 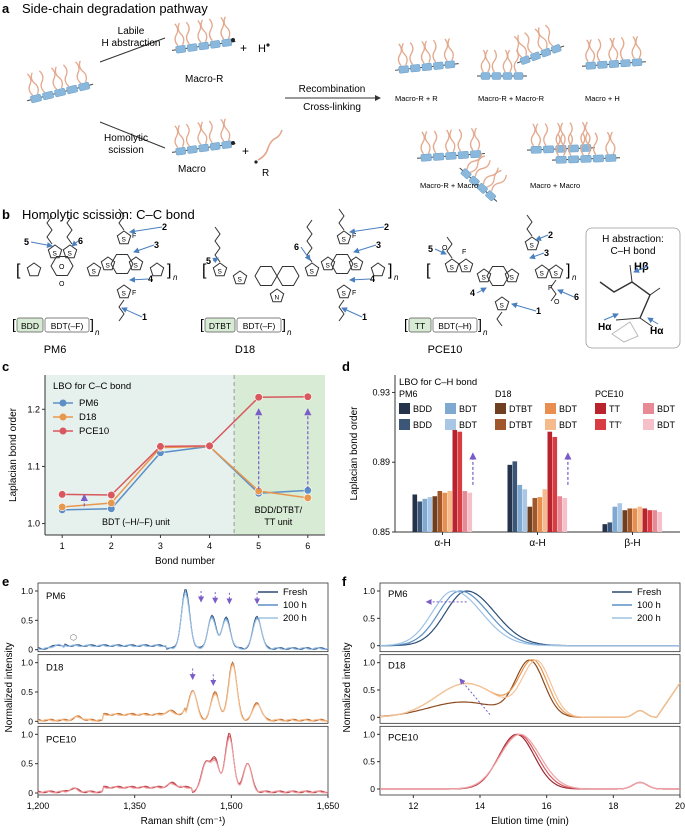 I want to click on product-1-label: Macro-R + R, so click(x=416, y=98).